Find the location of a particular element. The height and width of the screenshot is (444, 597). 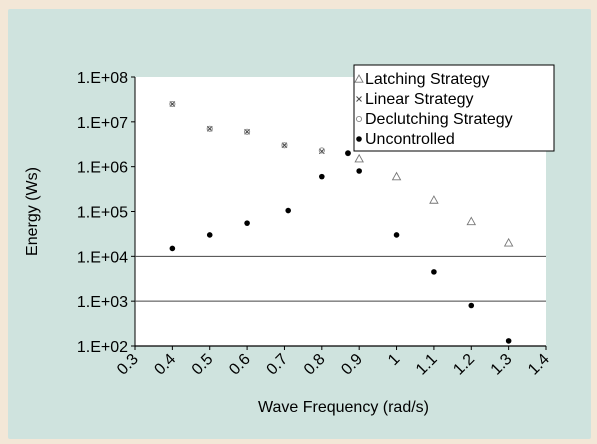

x-tick-label: 0.7 is located at coordinates (278, 365).